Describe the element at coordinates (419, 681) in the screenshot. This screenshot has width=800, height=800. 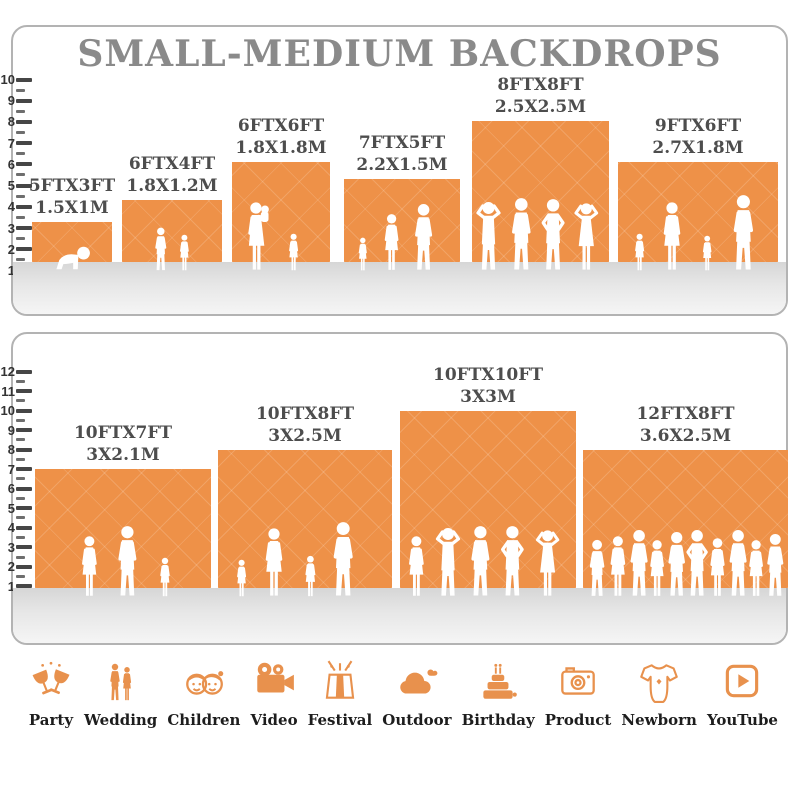
I see `outdoor-icon` at that location.